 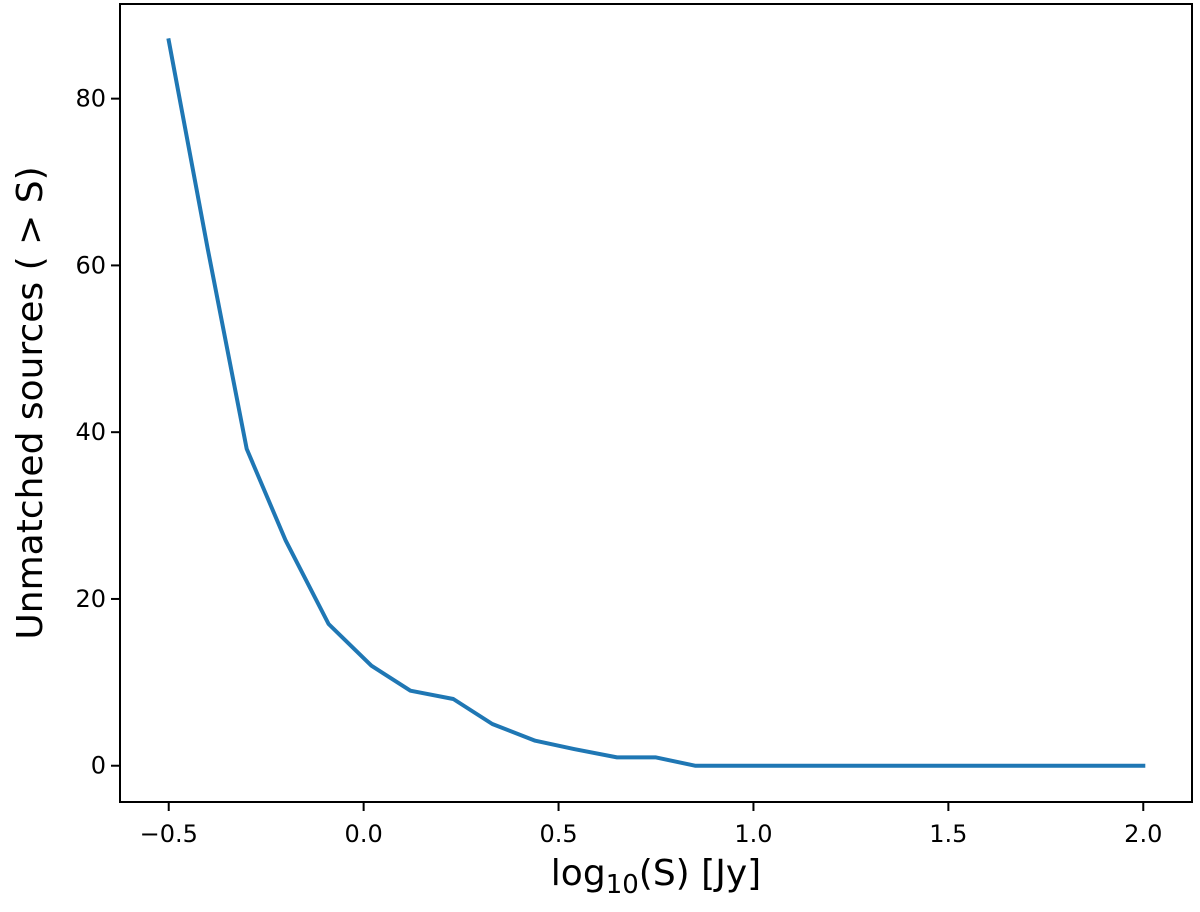 What do you see at coordinates (656, 876) in the screenshot?
I see `x-axis-label: log10(S) [Jy]` at bounding box center [656, 876].